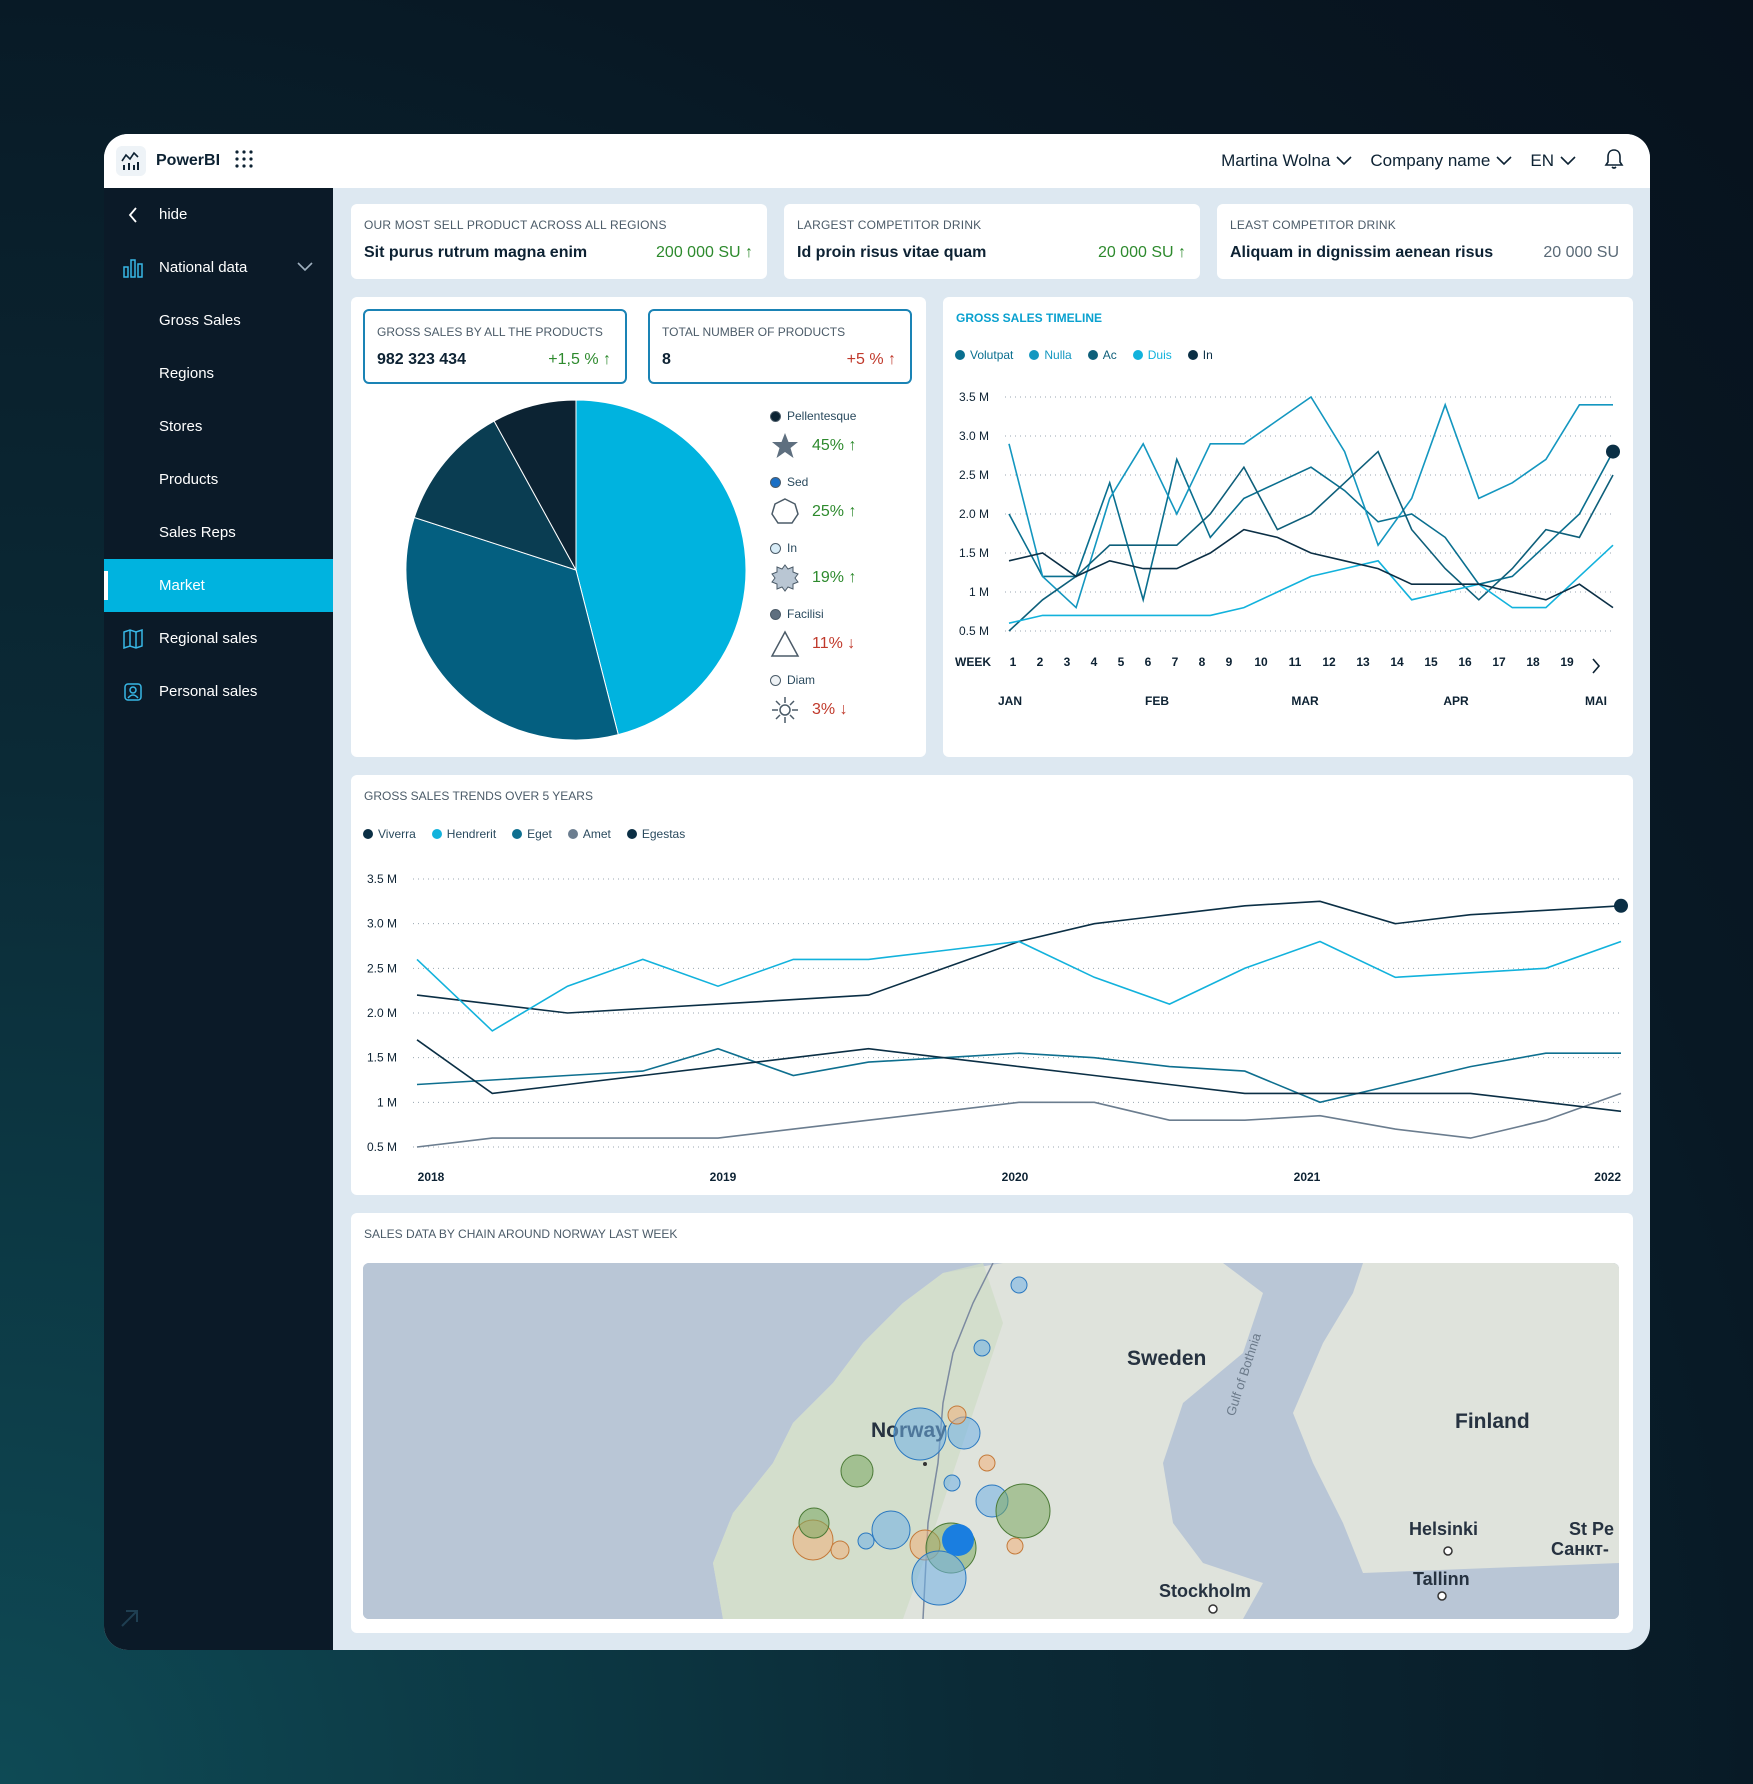 This screenshot has height=1784, width=1753. Describe the element at coordinates (200, 320) in the screenshot. I see `sidebar-item-label: Gross Sales` at that location.